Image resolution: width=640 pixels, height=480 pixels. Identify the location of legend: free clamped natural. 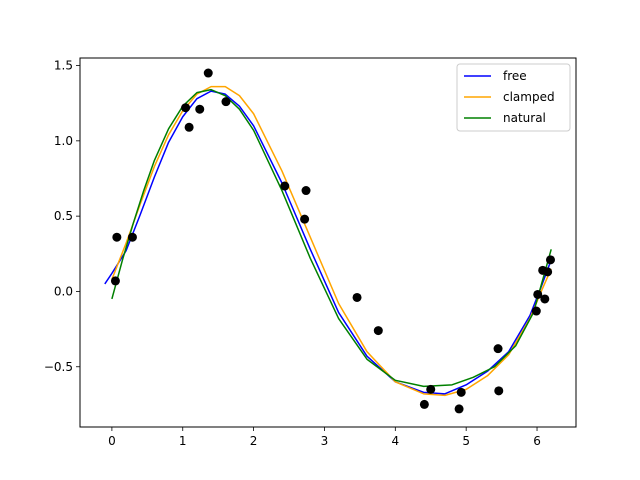
(513, 97).